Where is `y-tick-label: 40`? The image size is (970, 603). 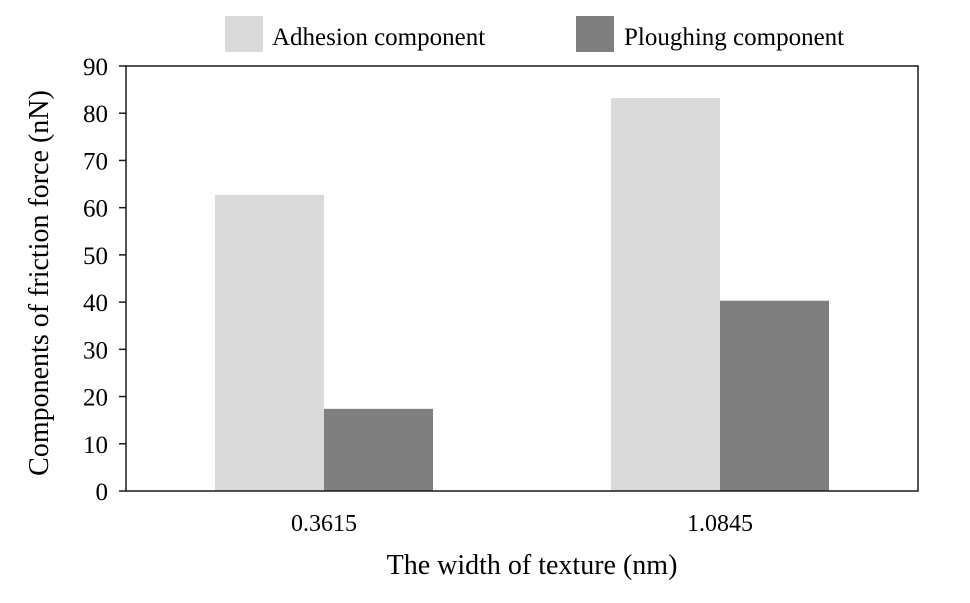 y-tick-label: 40 is located at coordinates (95, 303).